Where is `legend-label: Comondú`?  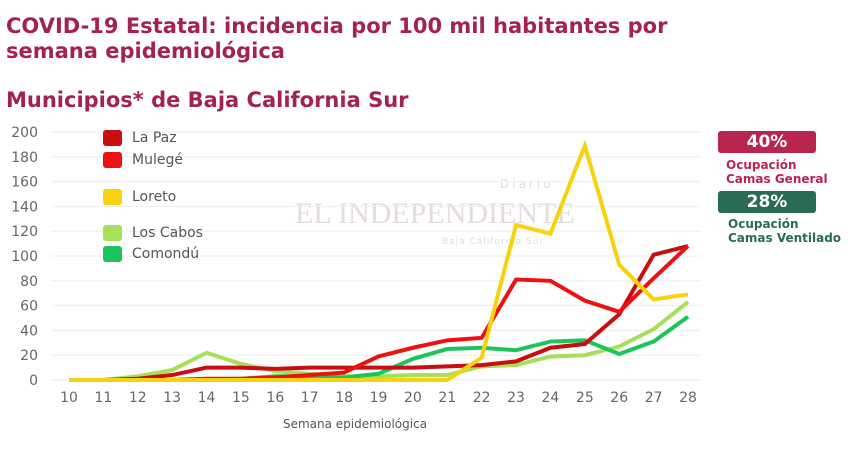
legend-label: Comondú is located at coordinates (166, 254).